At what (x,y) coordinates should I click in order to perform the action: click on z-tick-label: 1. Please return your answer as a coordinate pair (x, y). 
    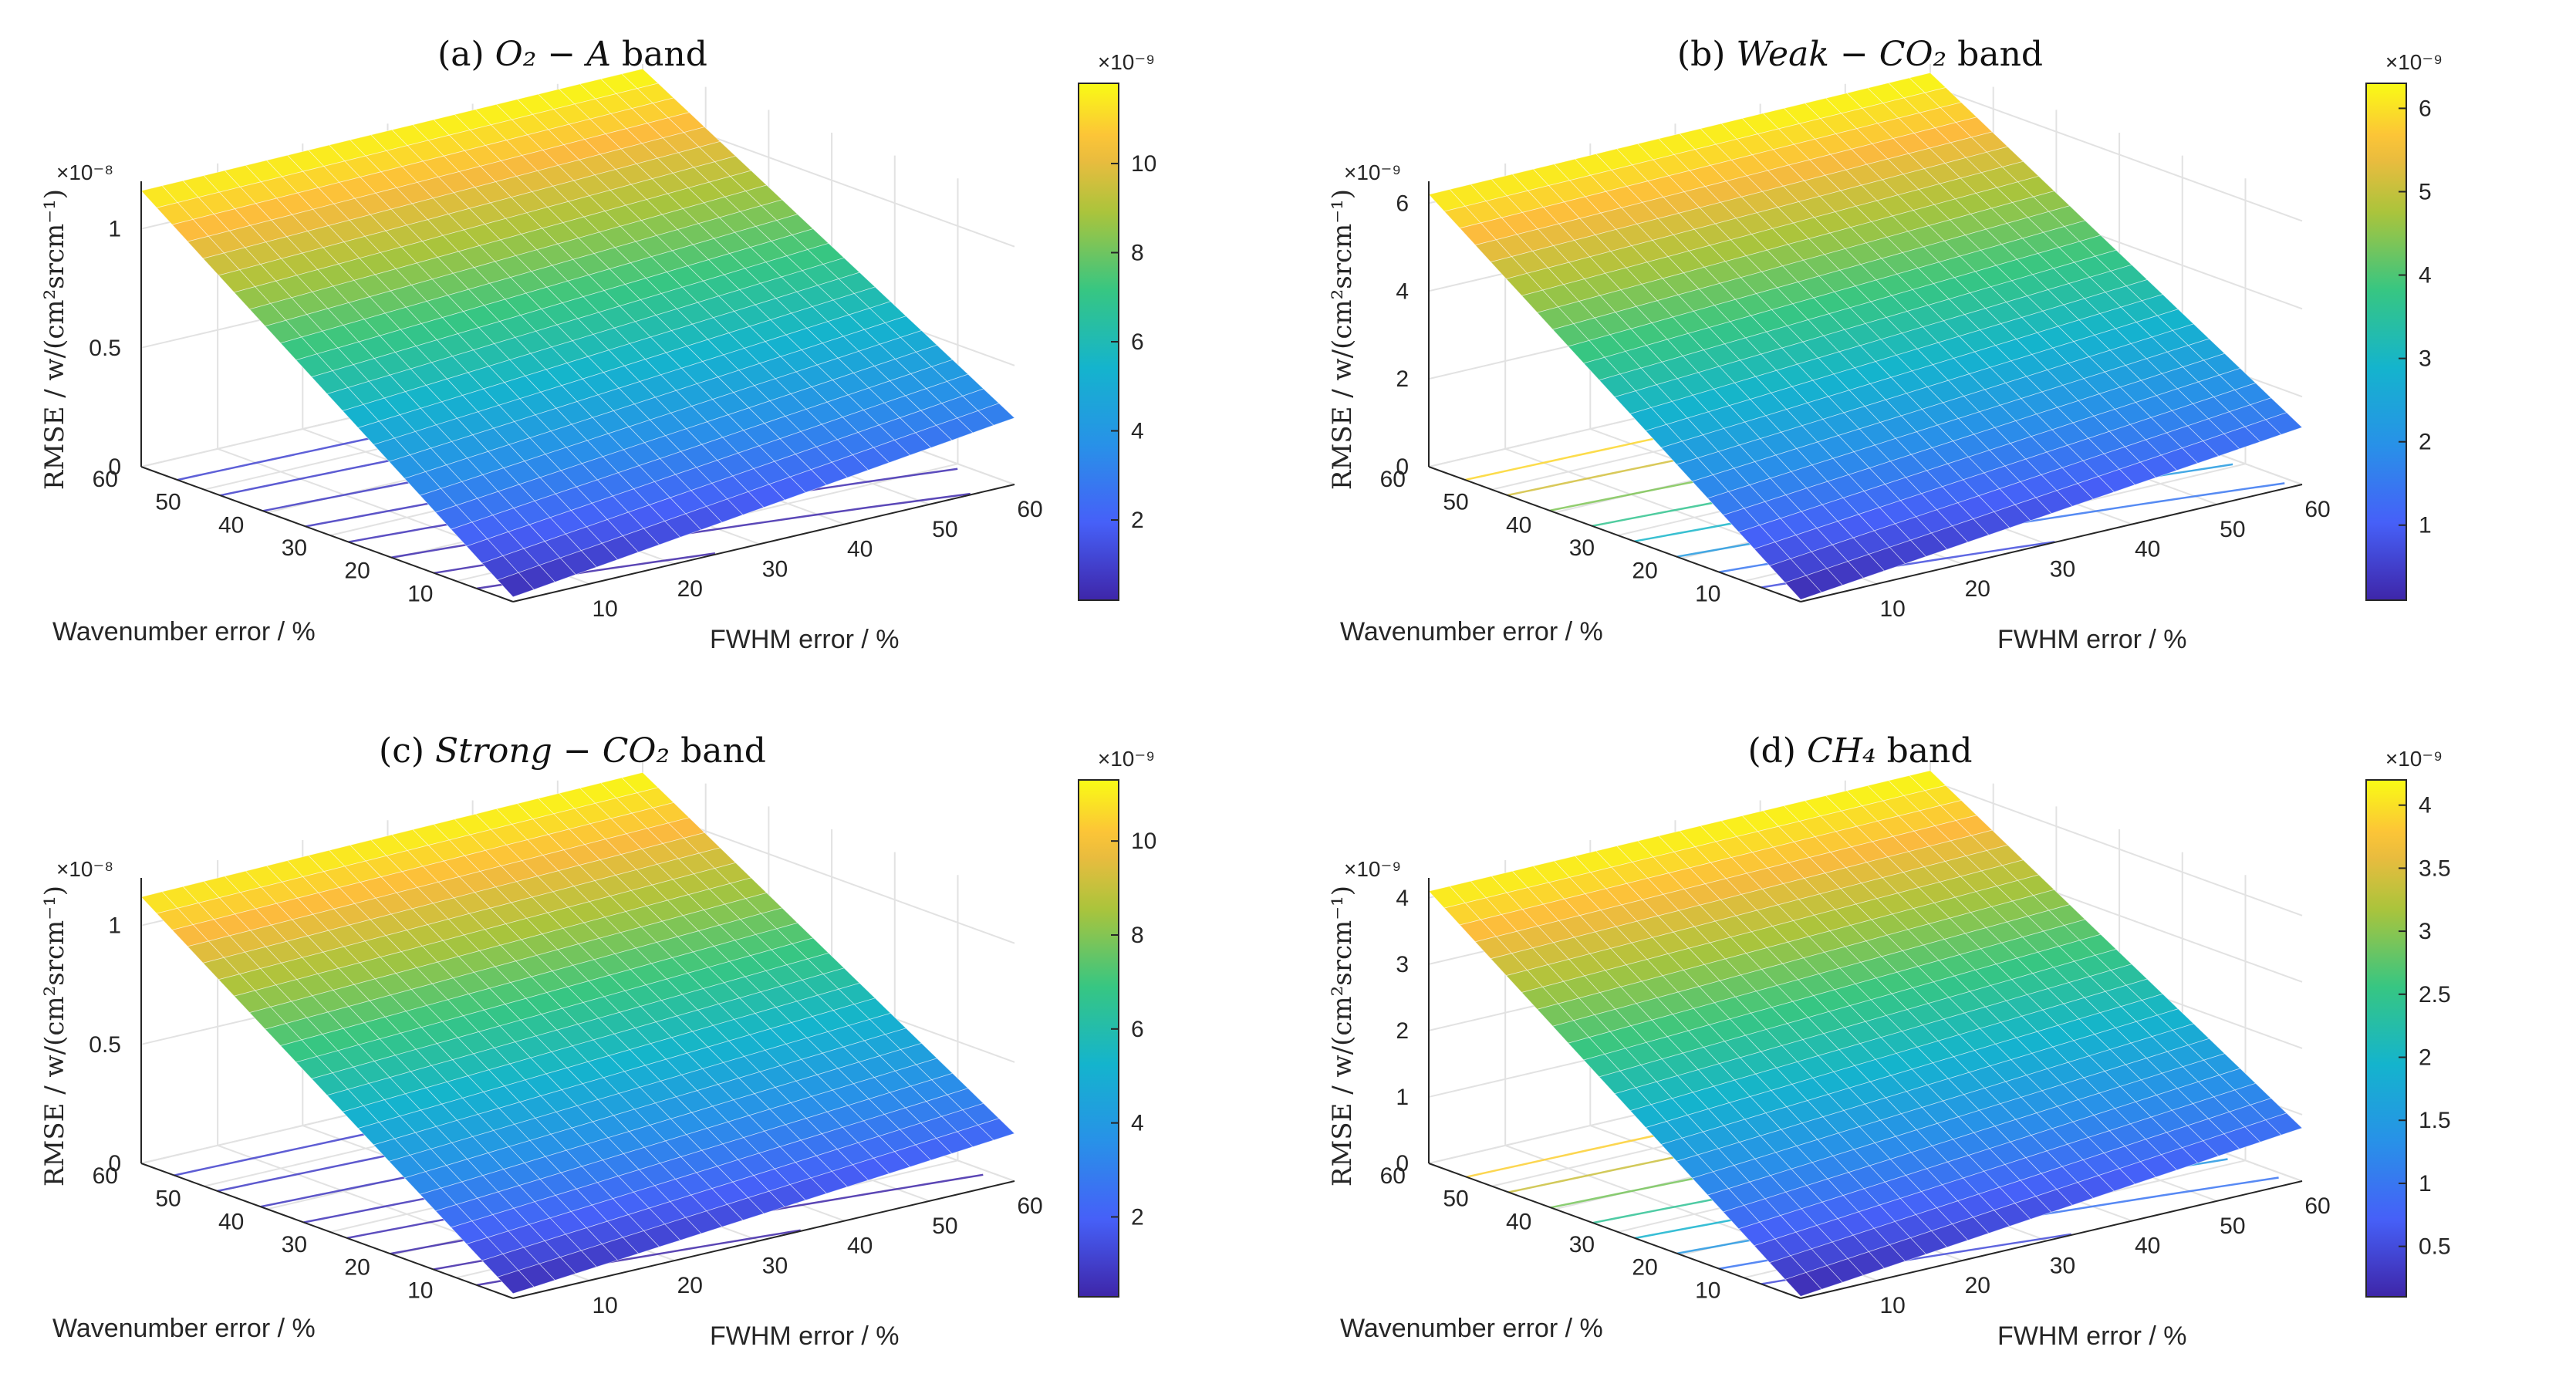
    Looking at the image, I should click on (115, 926).